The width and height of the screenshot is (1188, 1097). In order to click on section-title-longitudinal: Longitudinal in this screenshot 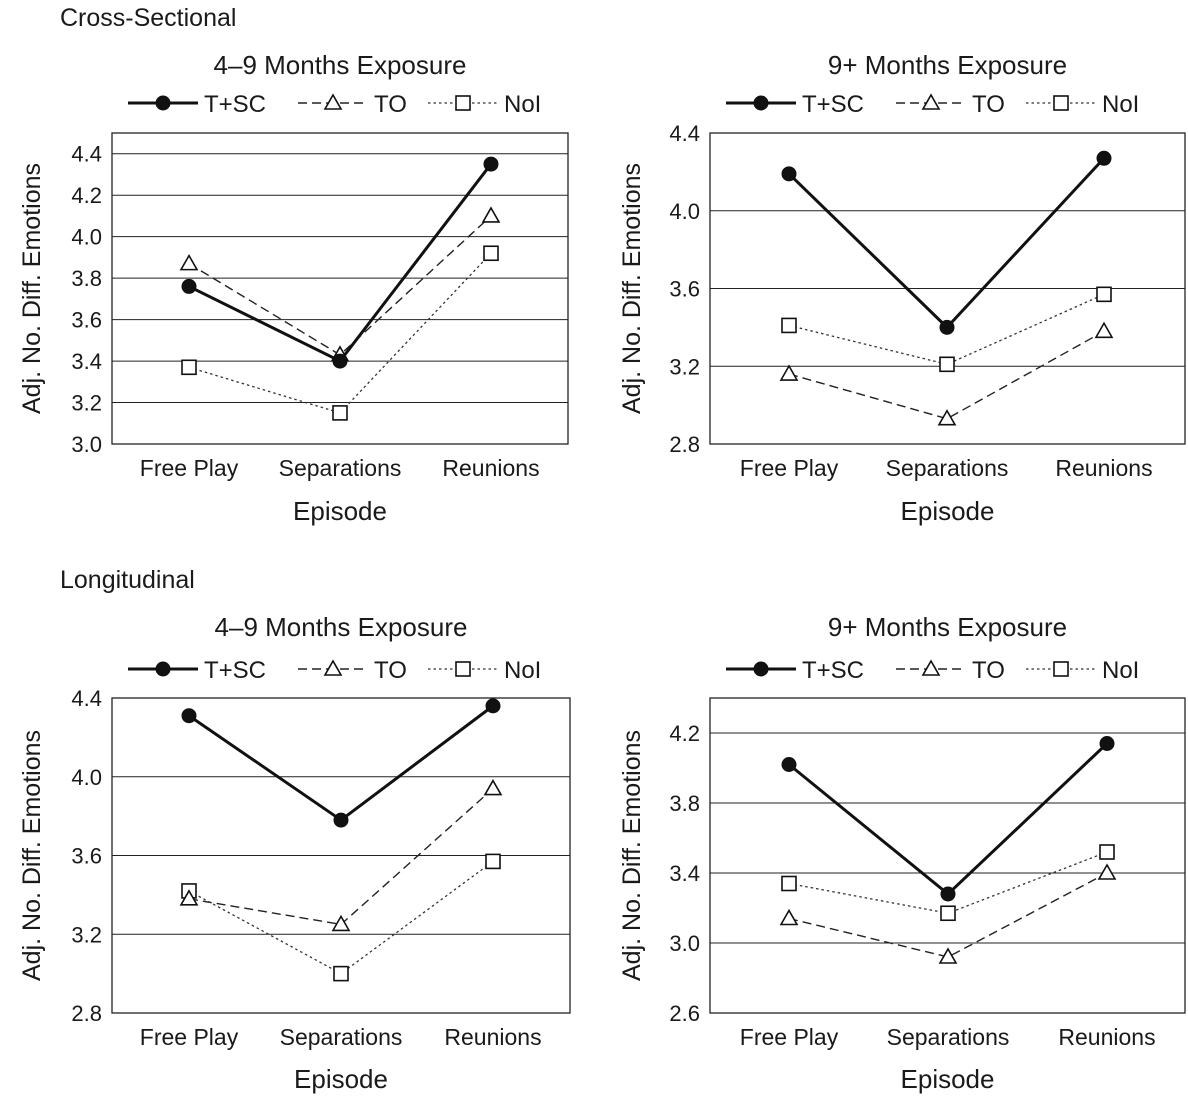, I will do `click(127, 580)`.